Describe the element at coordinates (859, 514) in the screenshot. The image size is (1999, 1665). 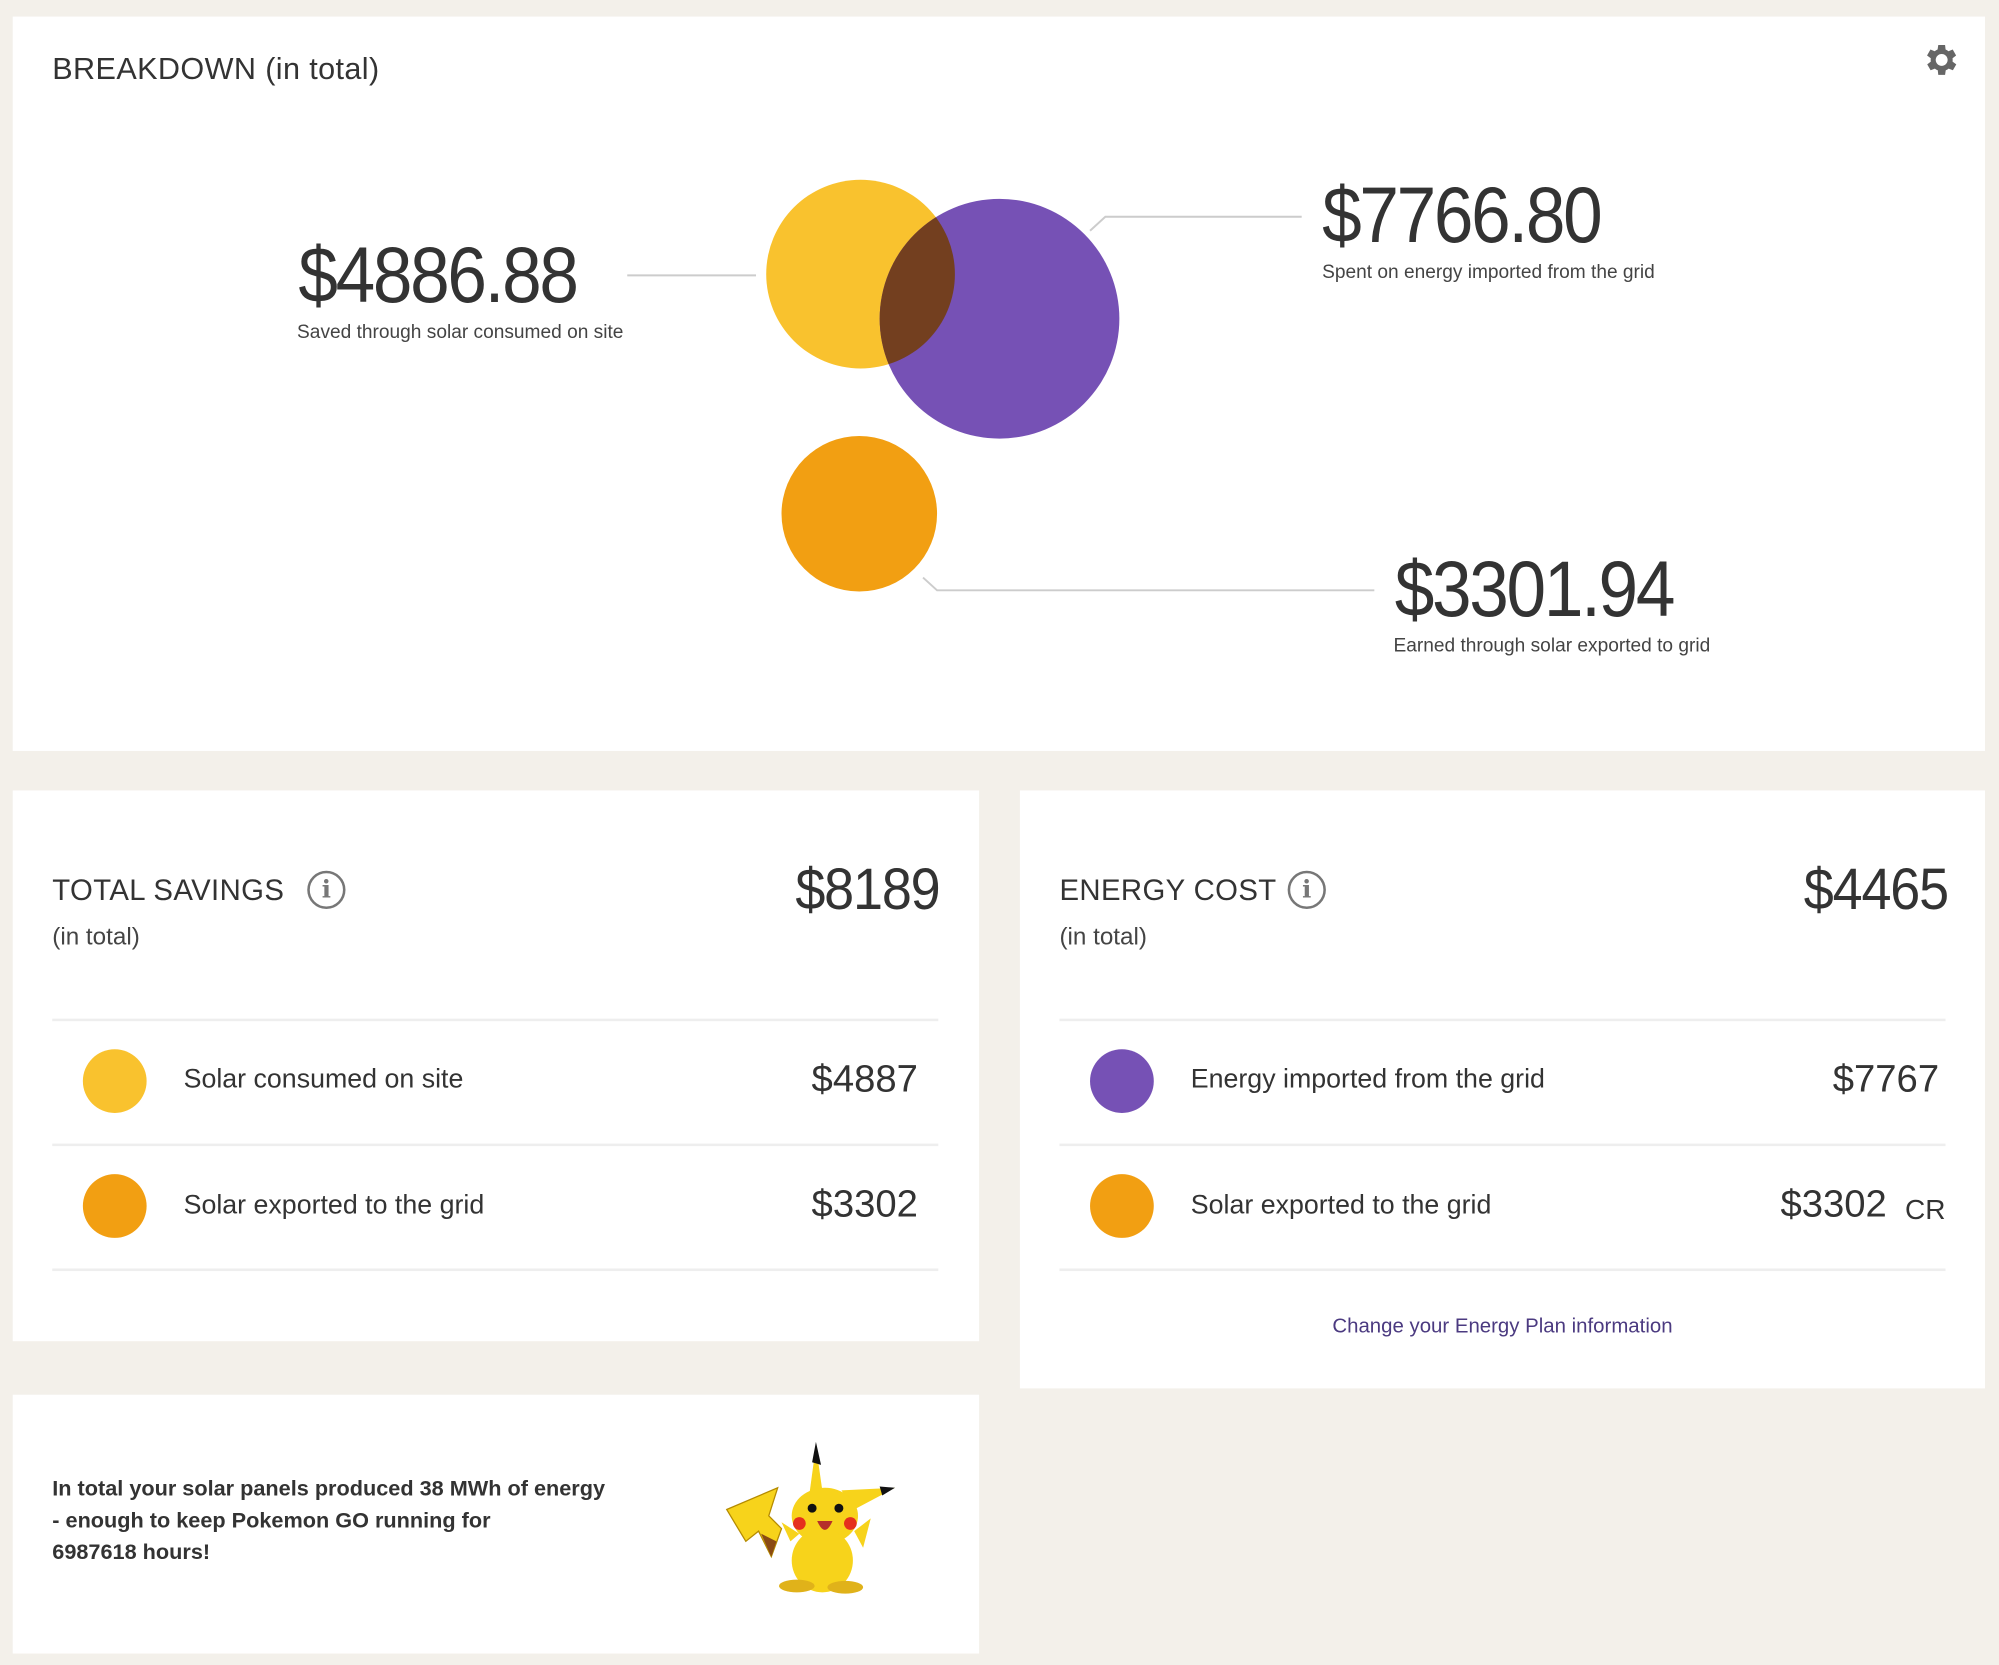
I see `earned-bubble` at that location.